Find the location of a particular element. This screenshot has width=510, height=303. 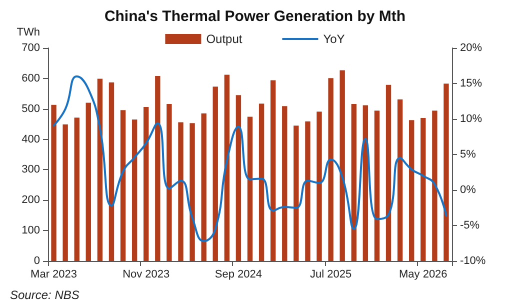

y-axis-title: TWh is located at coordinates (28, 32).